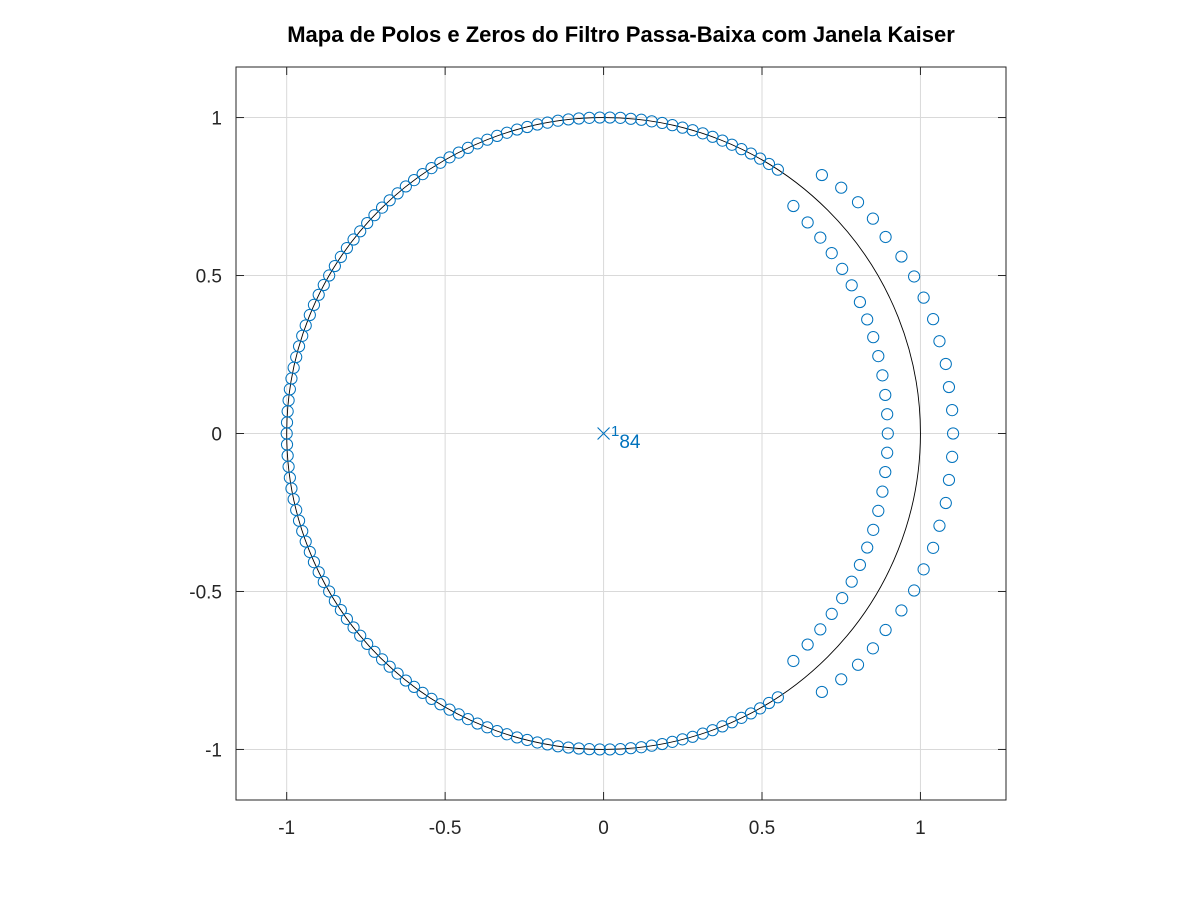 The image size is (1200, 900). I want to click on y-tick-label: 0, so click(216, 435).